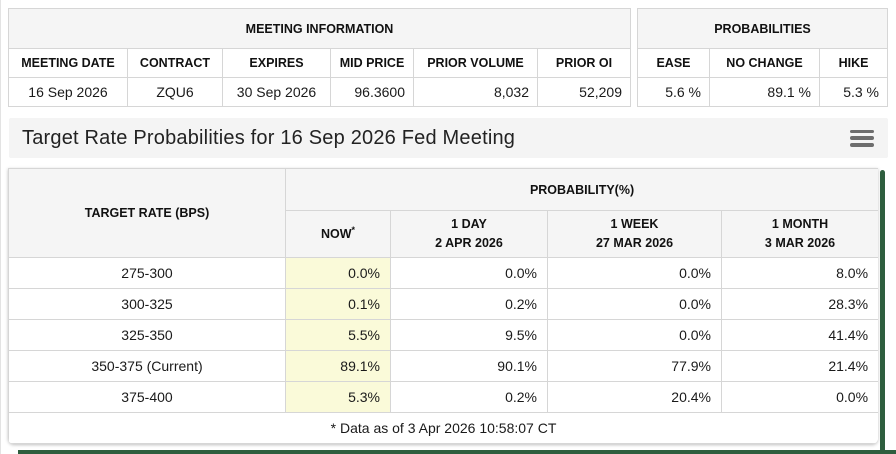 This screenshot has height=454, width=896. Describe the element at coordinates (276, 63) in the screenshot. I see `col-header-expires: EXPIRES` at that location.